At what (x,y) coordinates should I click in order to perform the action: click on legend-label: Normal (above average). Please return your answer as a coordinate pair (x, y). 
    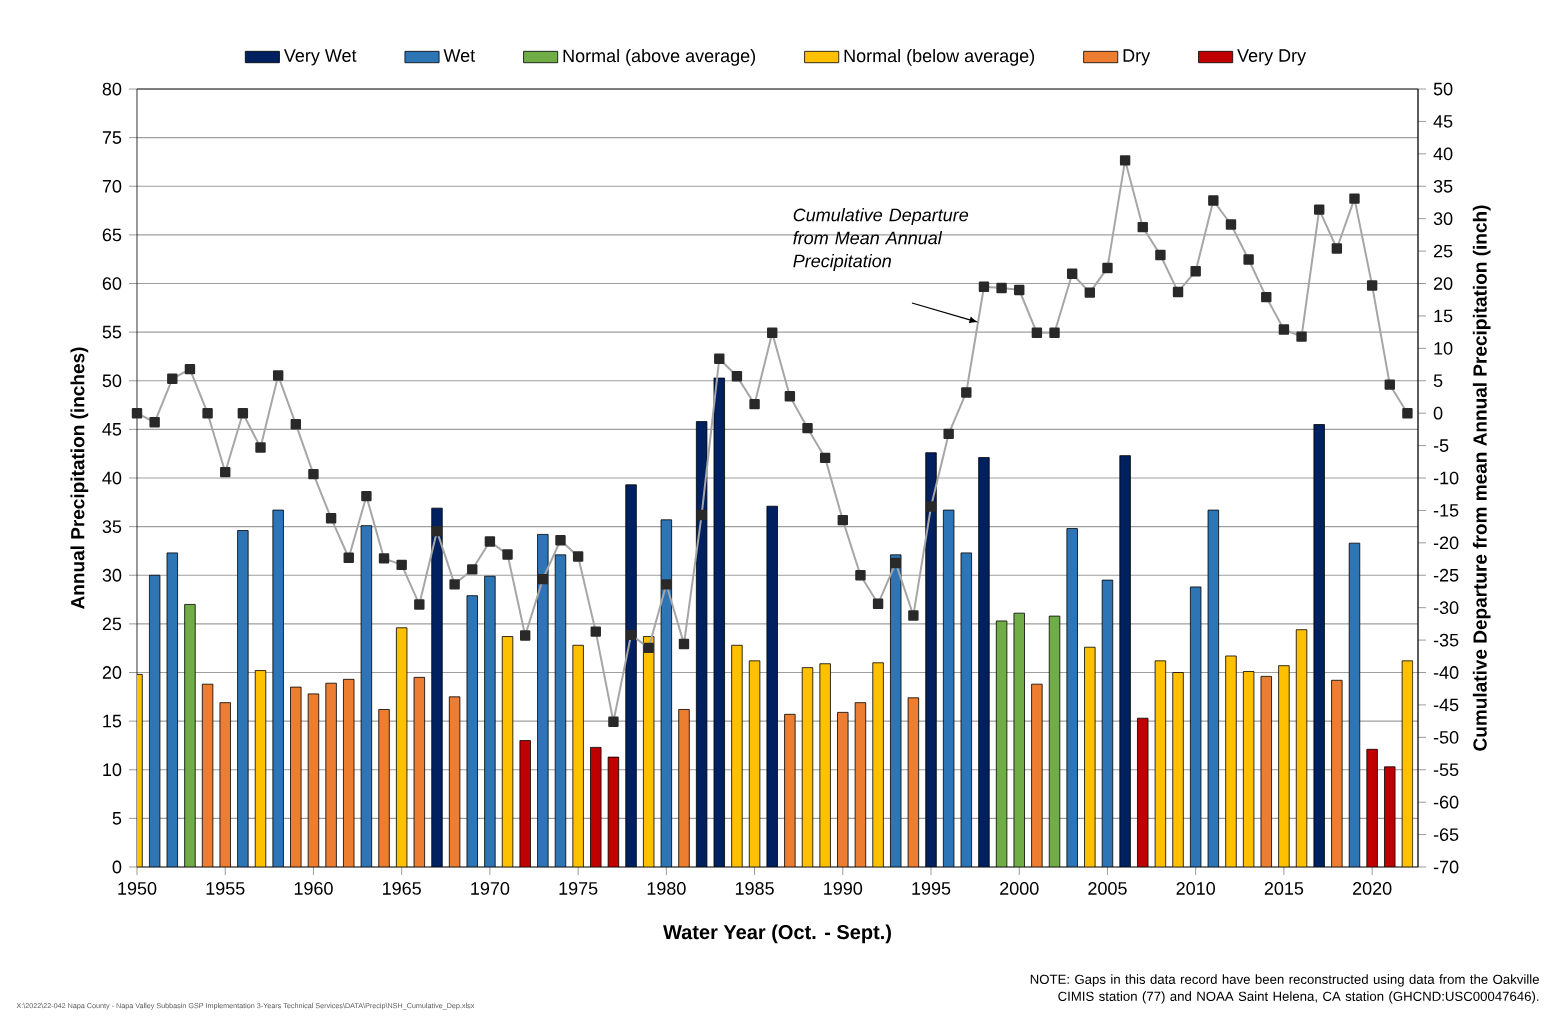
    Looking at the image, I should click on (659, 57).